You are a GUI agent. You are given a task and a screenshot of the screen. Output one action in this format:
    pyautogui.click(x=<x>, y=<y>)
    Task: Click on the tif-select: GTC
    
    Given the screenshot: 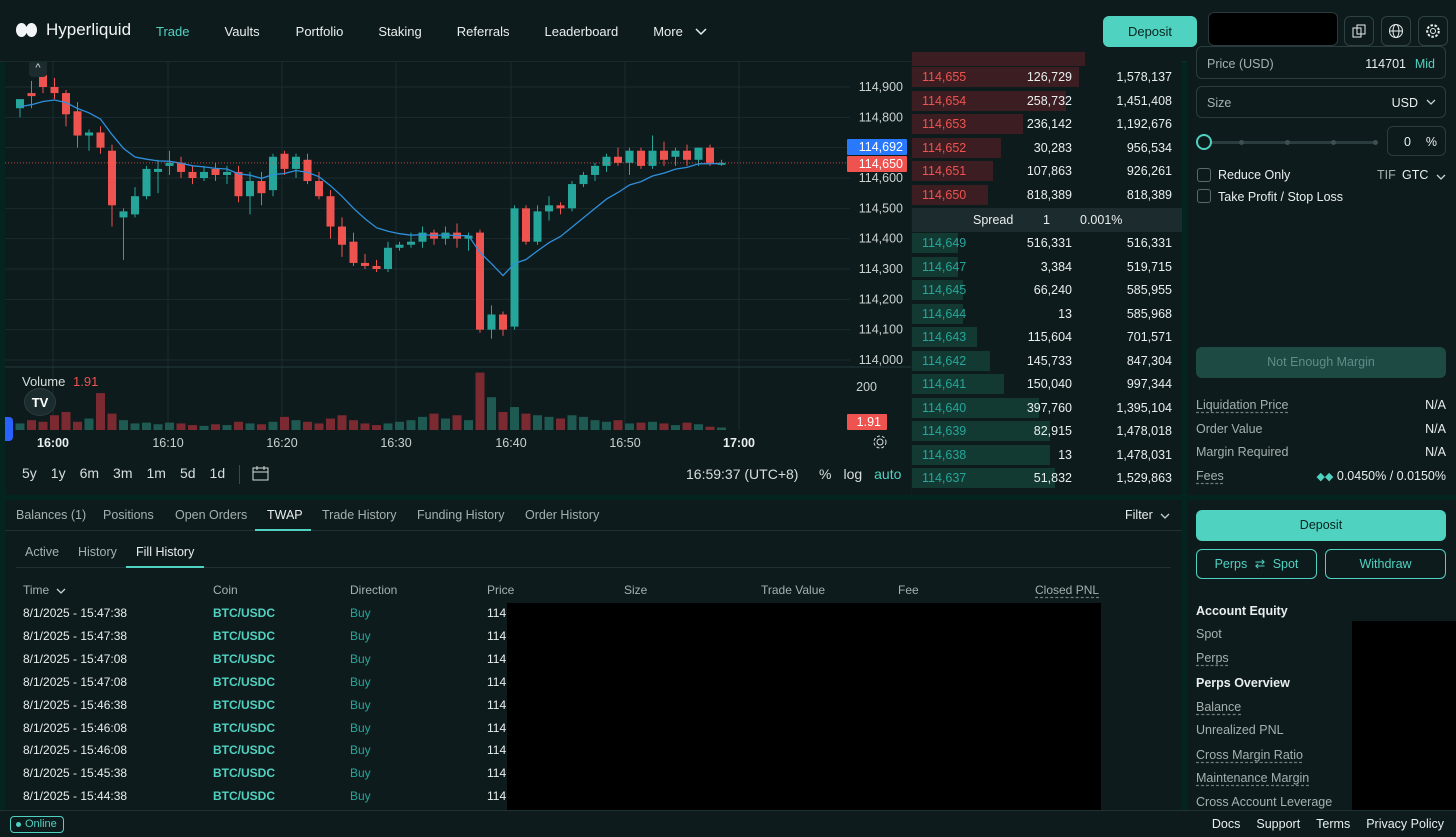 What is the action you would take?
    pyautogui.click(x=1415, y=175)
    